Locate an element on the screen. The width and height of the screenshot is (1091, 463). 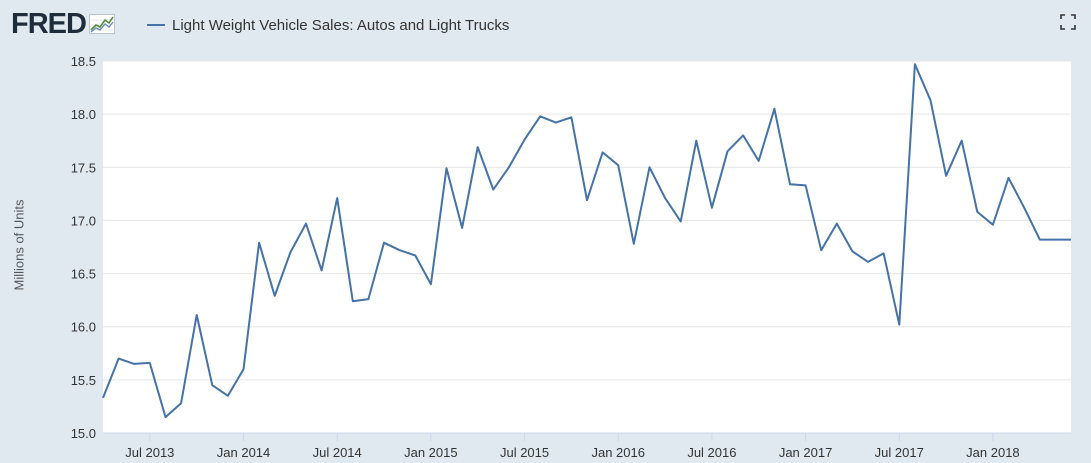
x-tick-label: Jul 2017 is located at coordinates (899, 452).